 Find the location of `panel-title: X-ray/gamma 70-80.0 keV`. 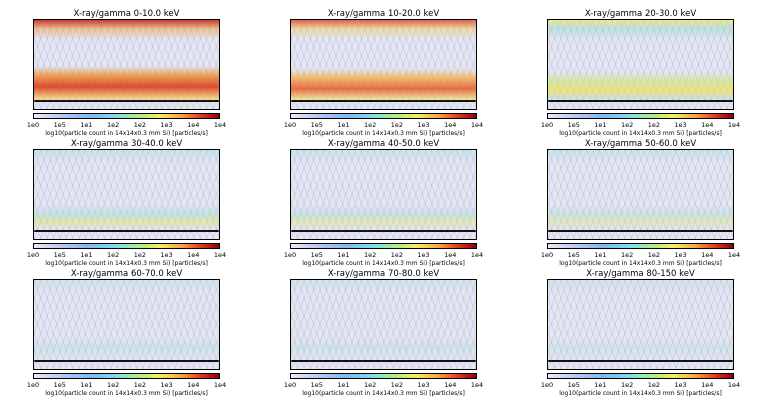

panel-title: X-ray/gamma 70-80.0 keV is located at coordinates (383, 274).